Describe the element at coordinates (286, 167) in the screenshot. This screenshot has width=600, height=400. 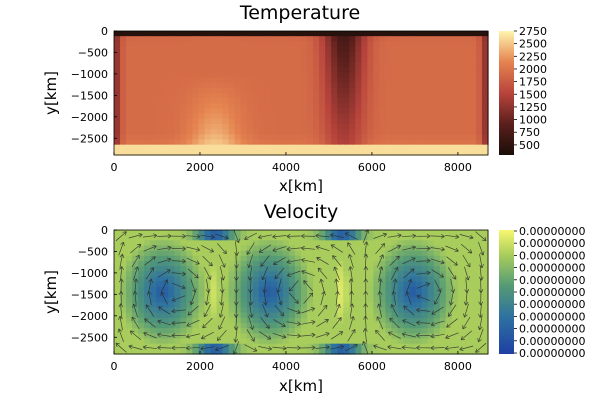
I see `temperature-x-tick-label: 4000` at that location.